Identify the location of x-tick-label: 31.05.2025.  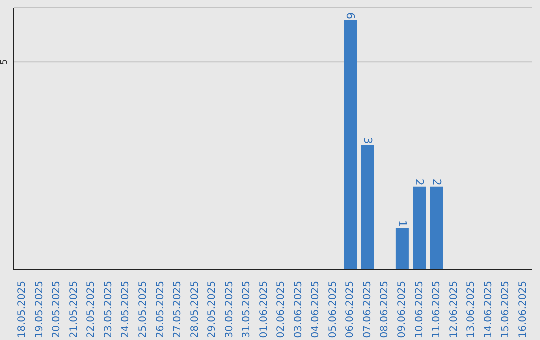
(247, 309).